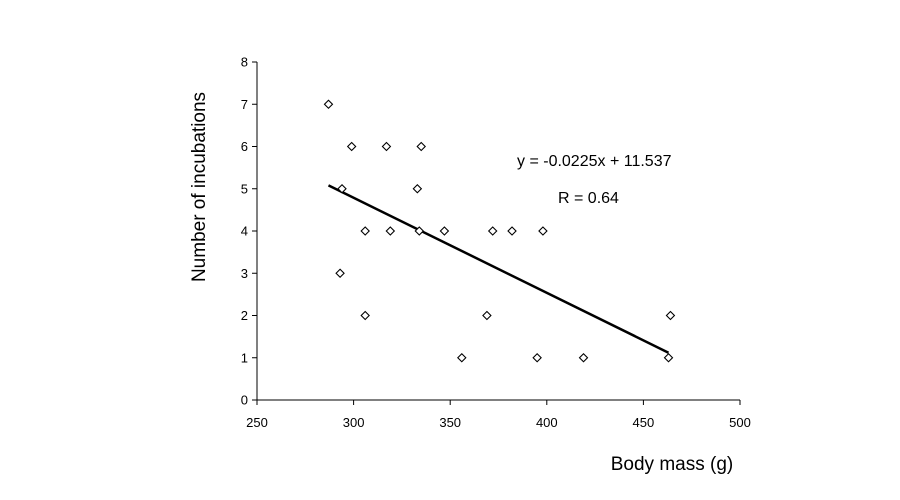 This screenshot has height=500, width=900. What do you see at coordinates (588, 198) in the screenshot?
I see `r-value-annotation: R = 0.64` at bounding box center [588, 198].